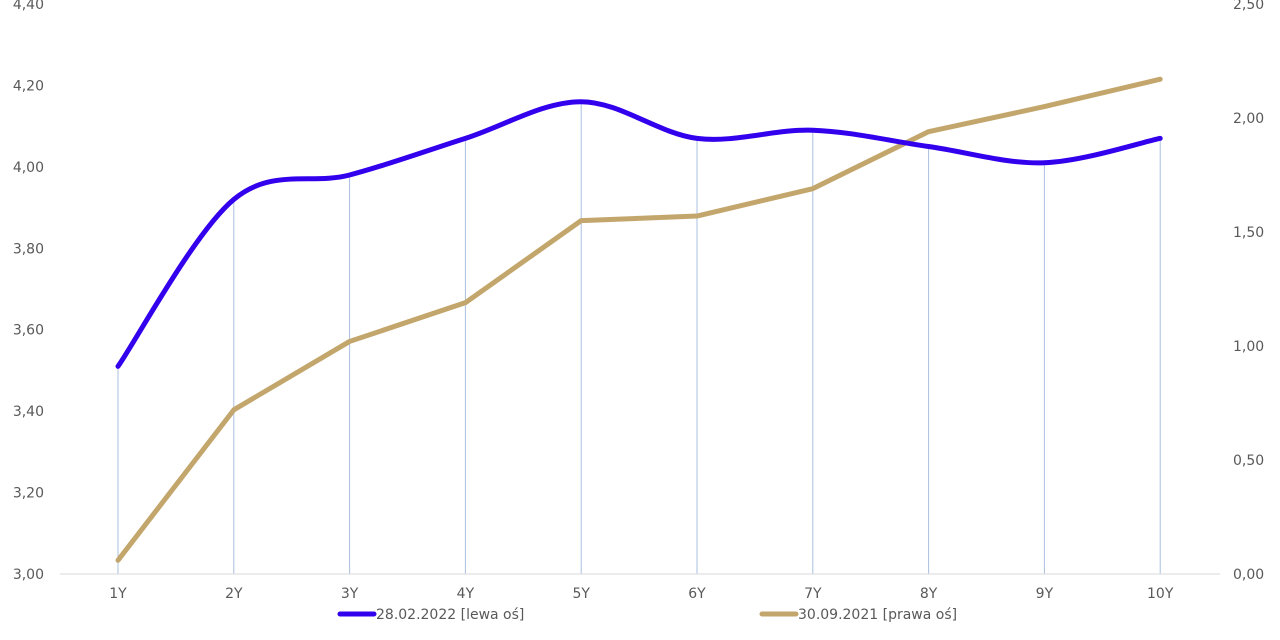 The image size is (1280, 640). I want to click on right-y-tick-label: 1,00, so click(1248, 347).